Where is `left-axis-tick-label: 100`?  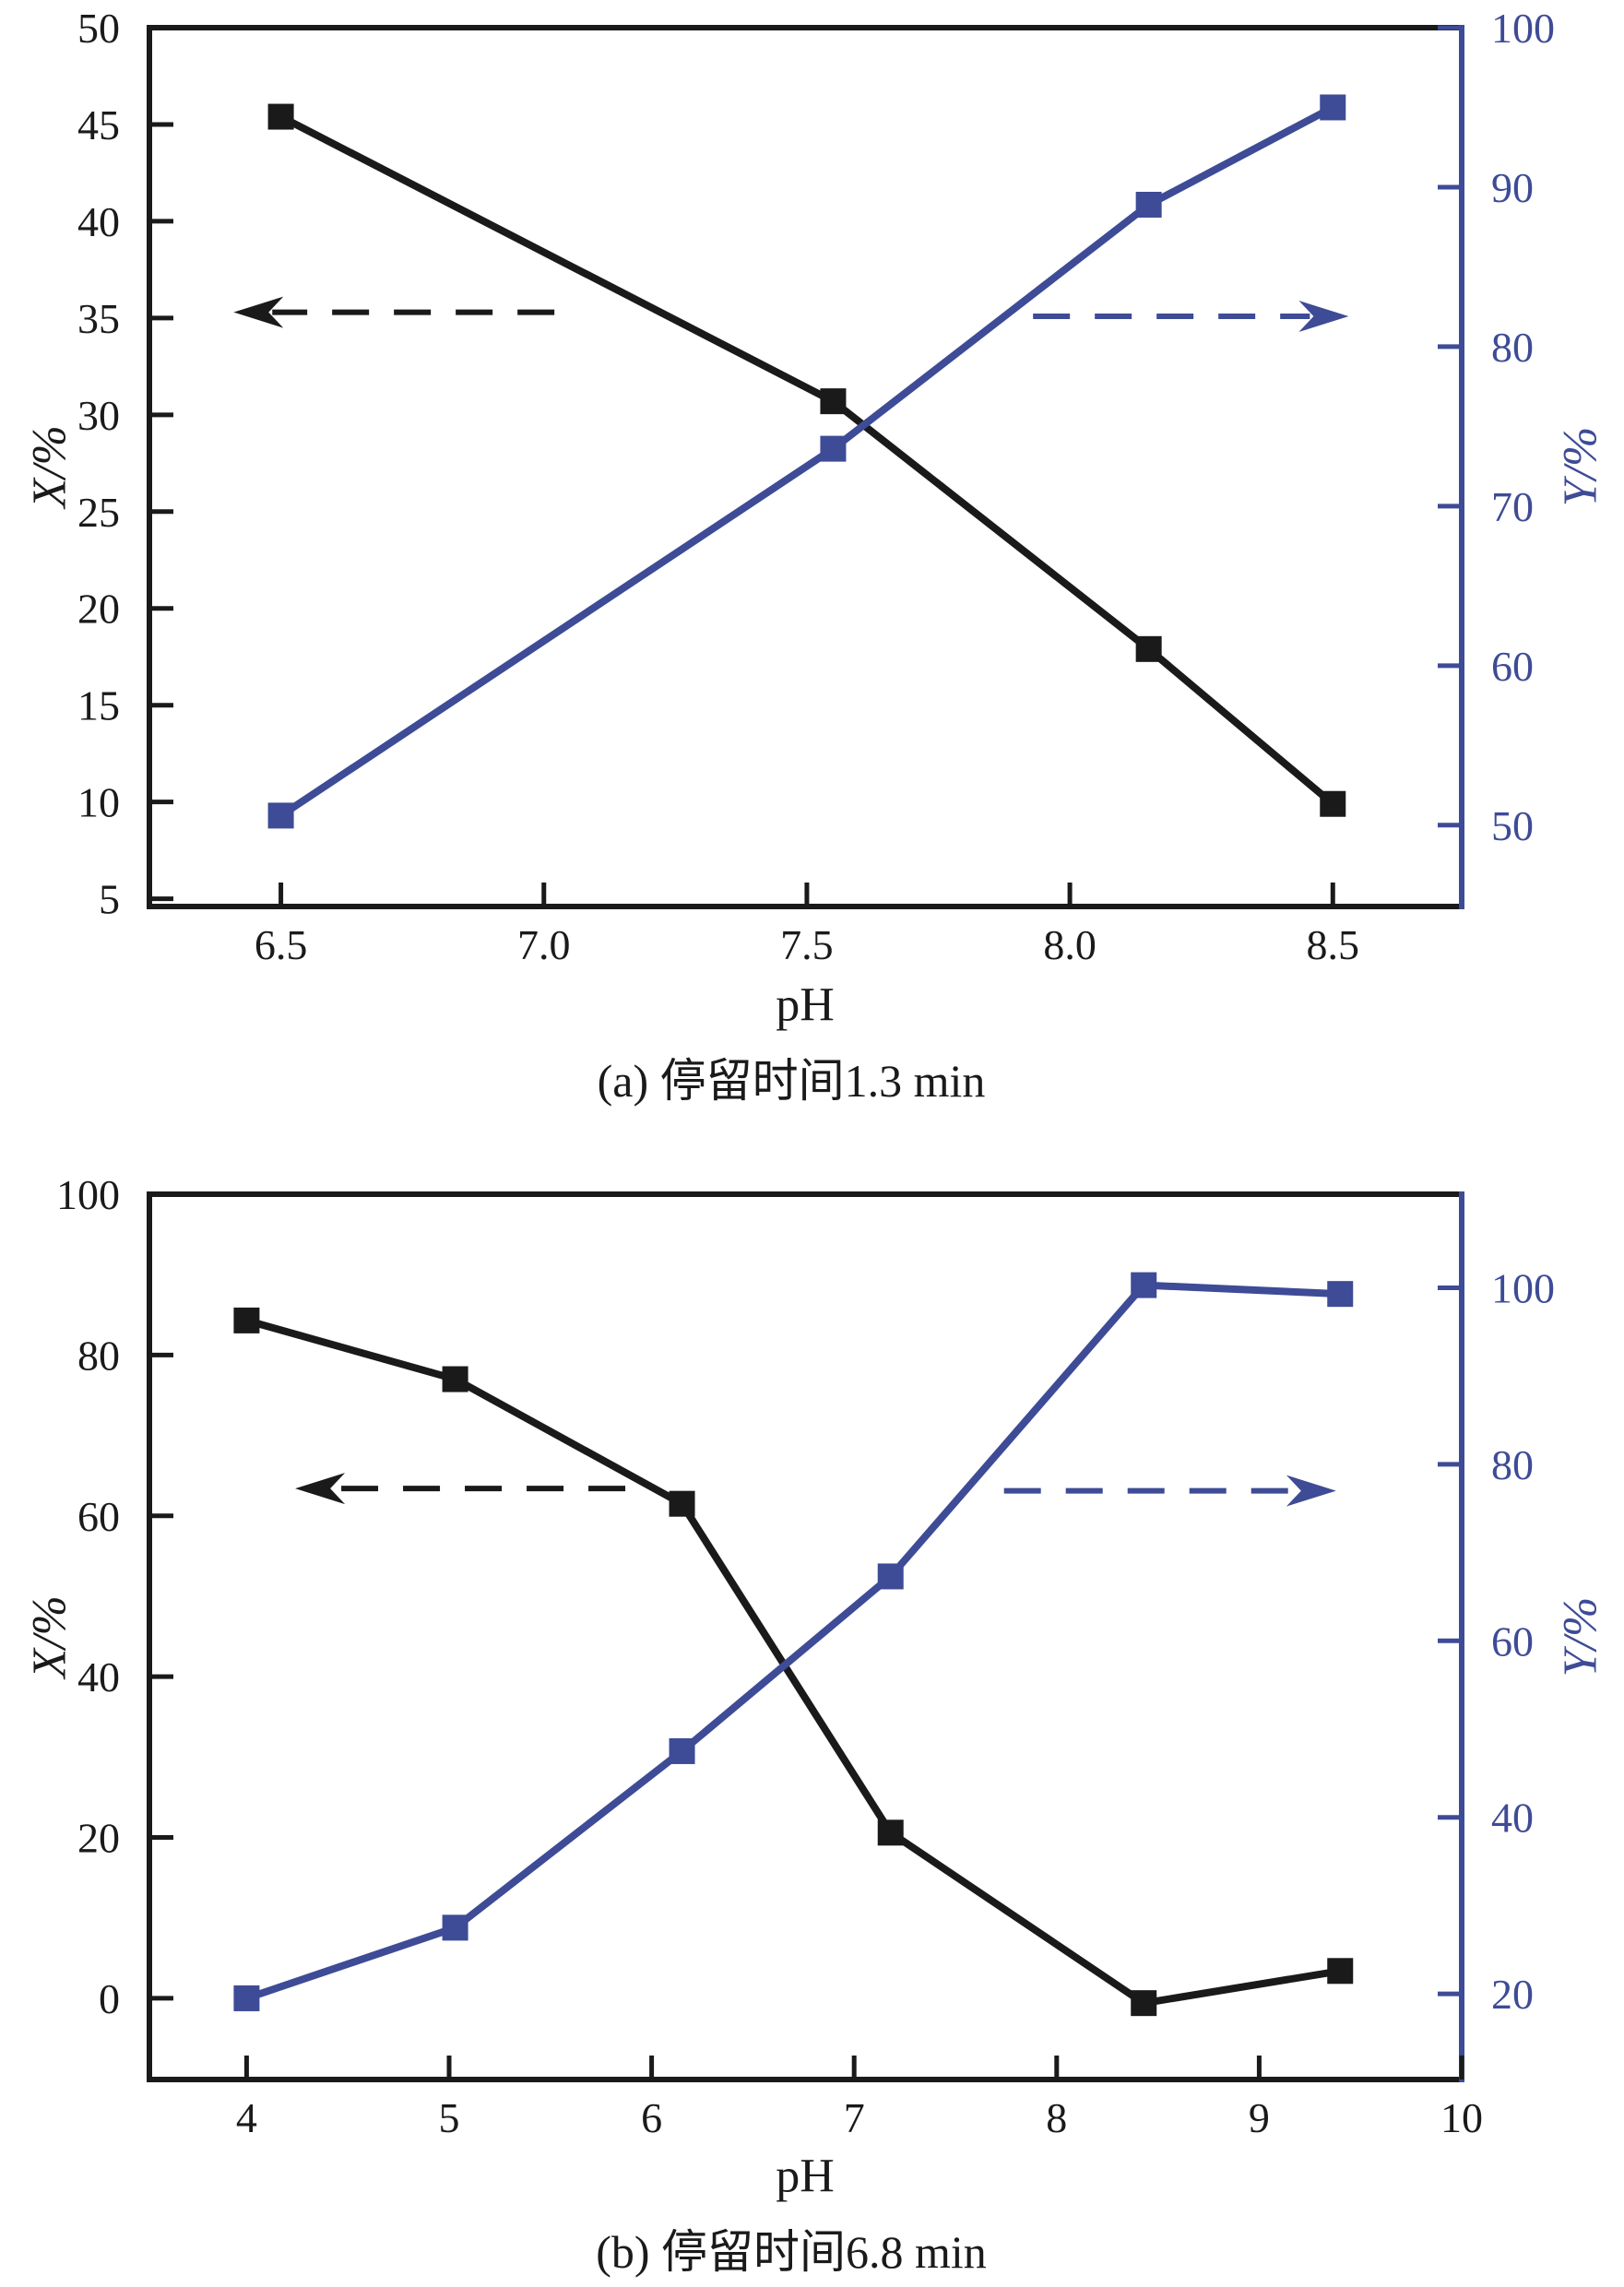 left-axis-tick-label: 100 is located at coordinates (88, 1194).